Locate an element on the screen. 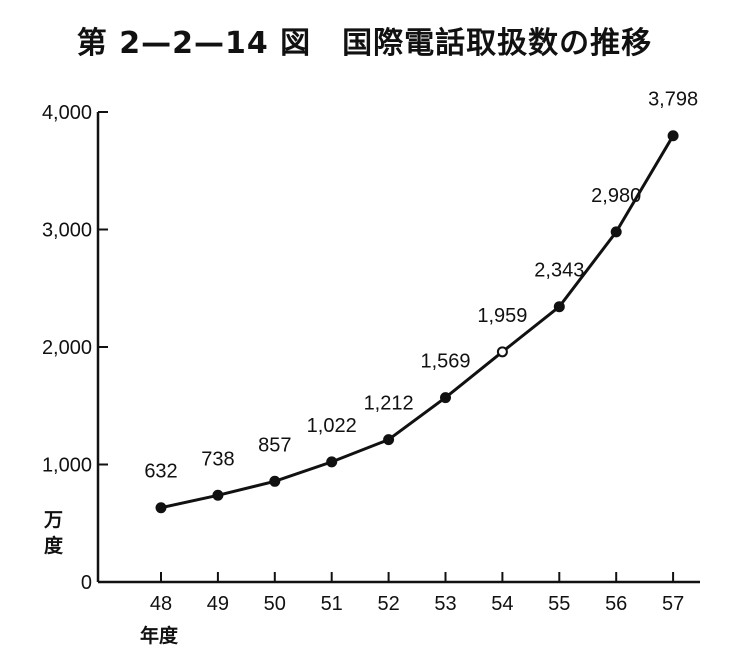  y-tick-label: 1,000 is located at coordinates (67, 466).